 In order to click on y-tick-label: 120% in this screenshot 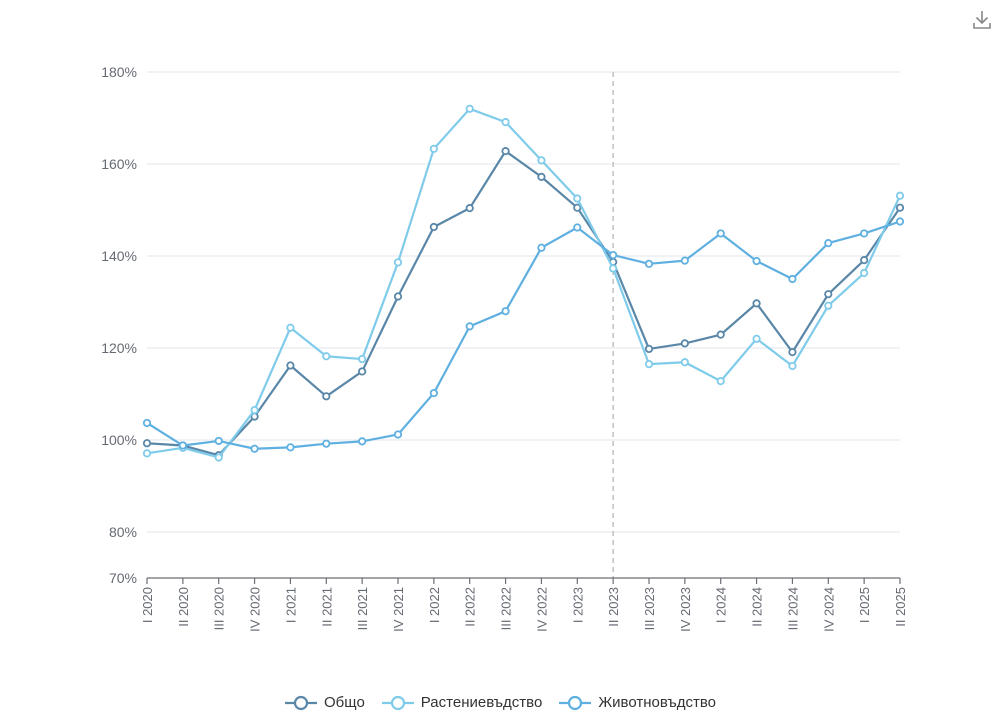, I will do `click(119, 348)`.